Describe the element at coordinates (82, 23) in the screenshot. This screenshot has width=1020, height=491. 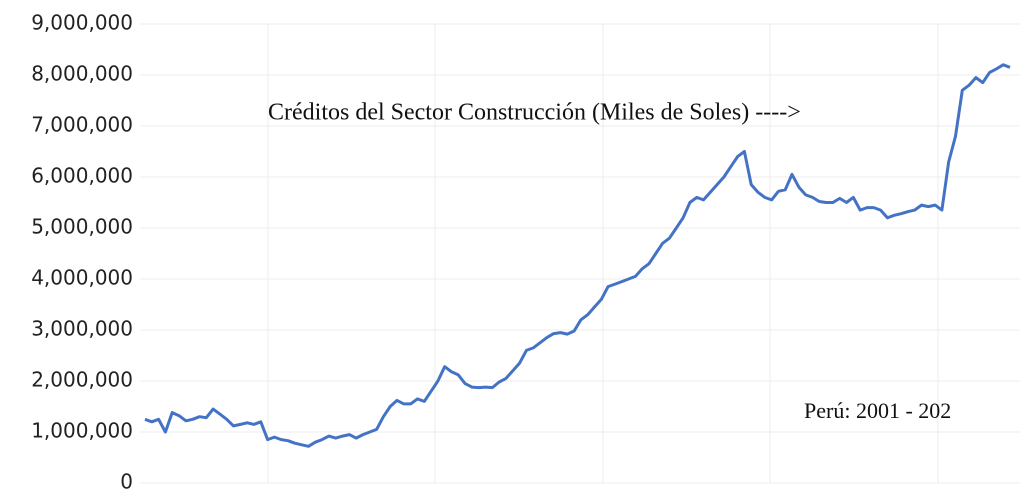
I see `y-tick-label: 9,000,000` at that location.